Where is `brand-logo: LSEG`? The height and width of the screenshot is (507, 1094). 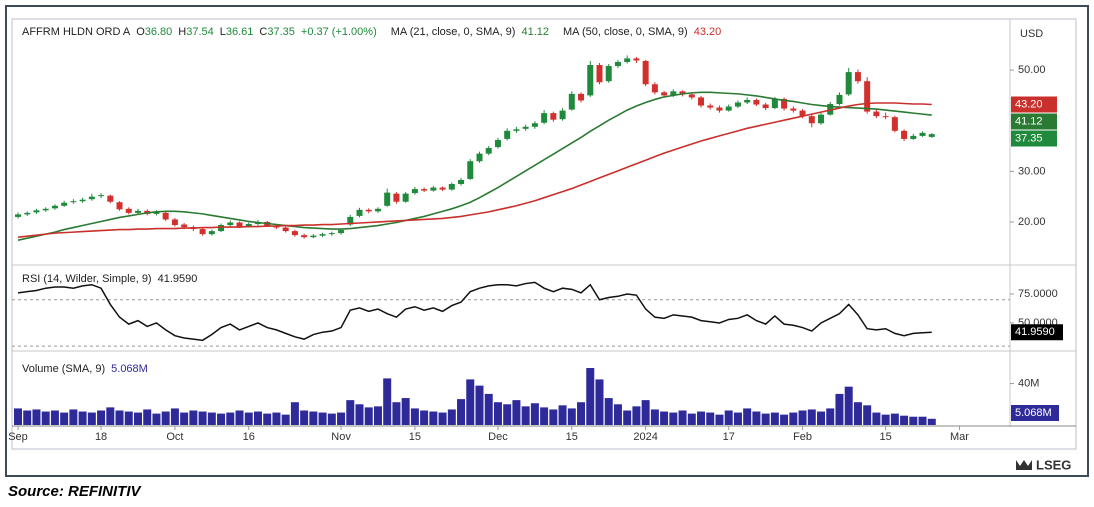 brand-logo: LSEG is located at coordinates (1043, 464).